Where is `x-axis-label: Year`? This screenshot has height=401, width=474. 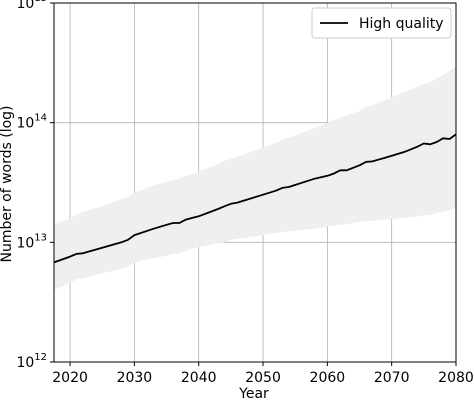 x-axis-label: Year is located at coordinates (253, 393).